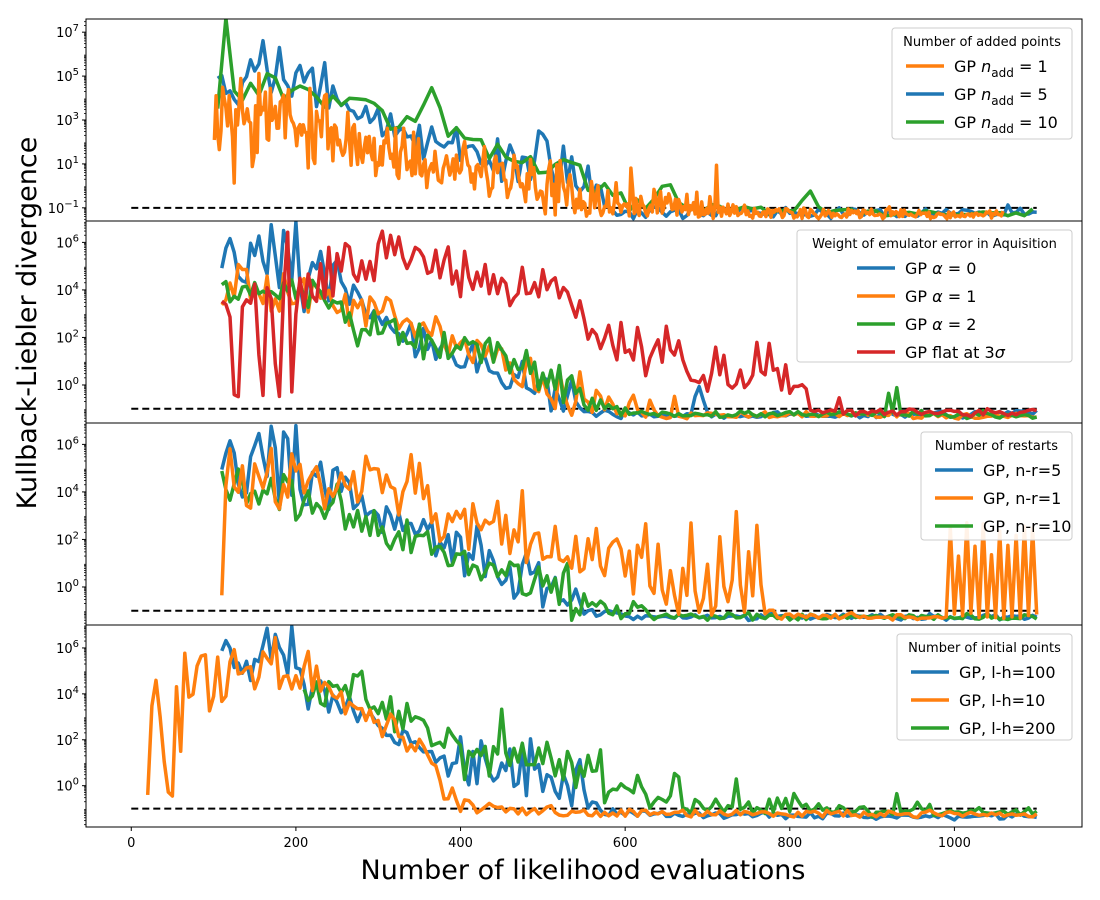  What do you see at coordinates (1006, 124) in the screenshot?
I see `legend-label: GP nadd = 10` at bounding box center [1006, 124].